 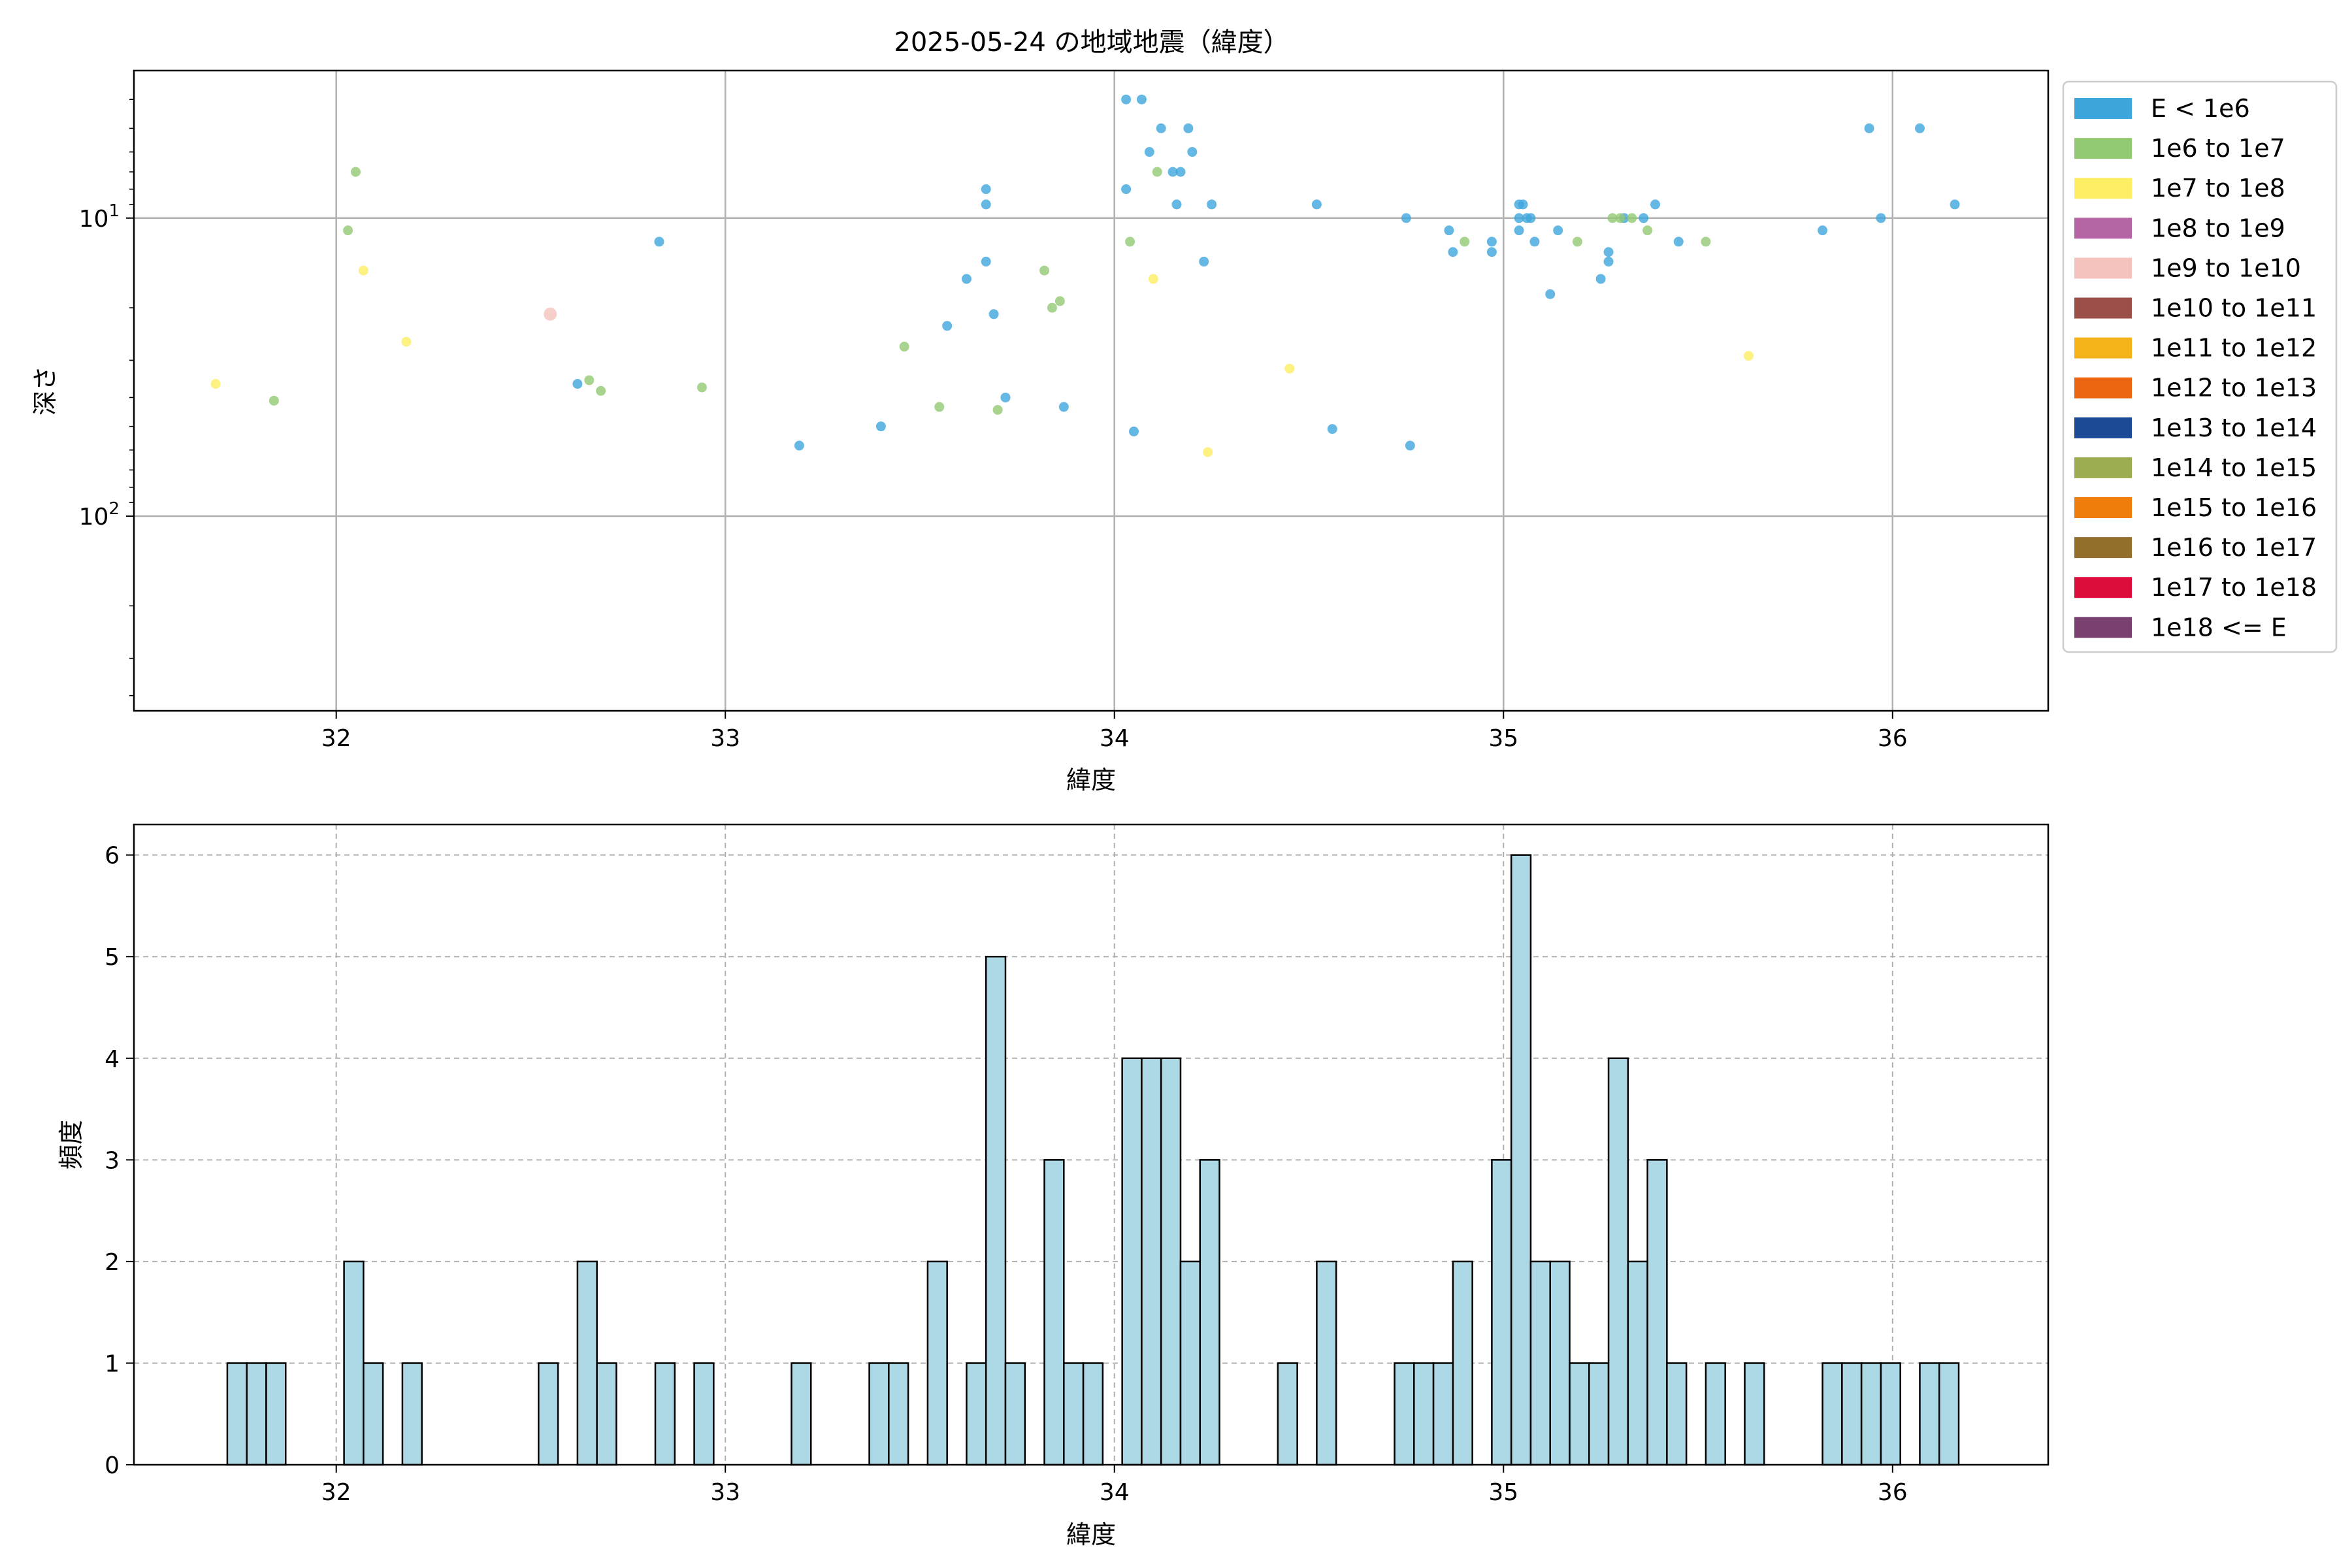 I want to click on histogram-y-tick-label: 6, so click(x=112, y=856).